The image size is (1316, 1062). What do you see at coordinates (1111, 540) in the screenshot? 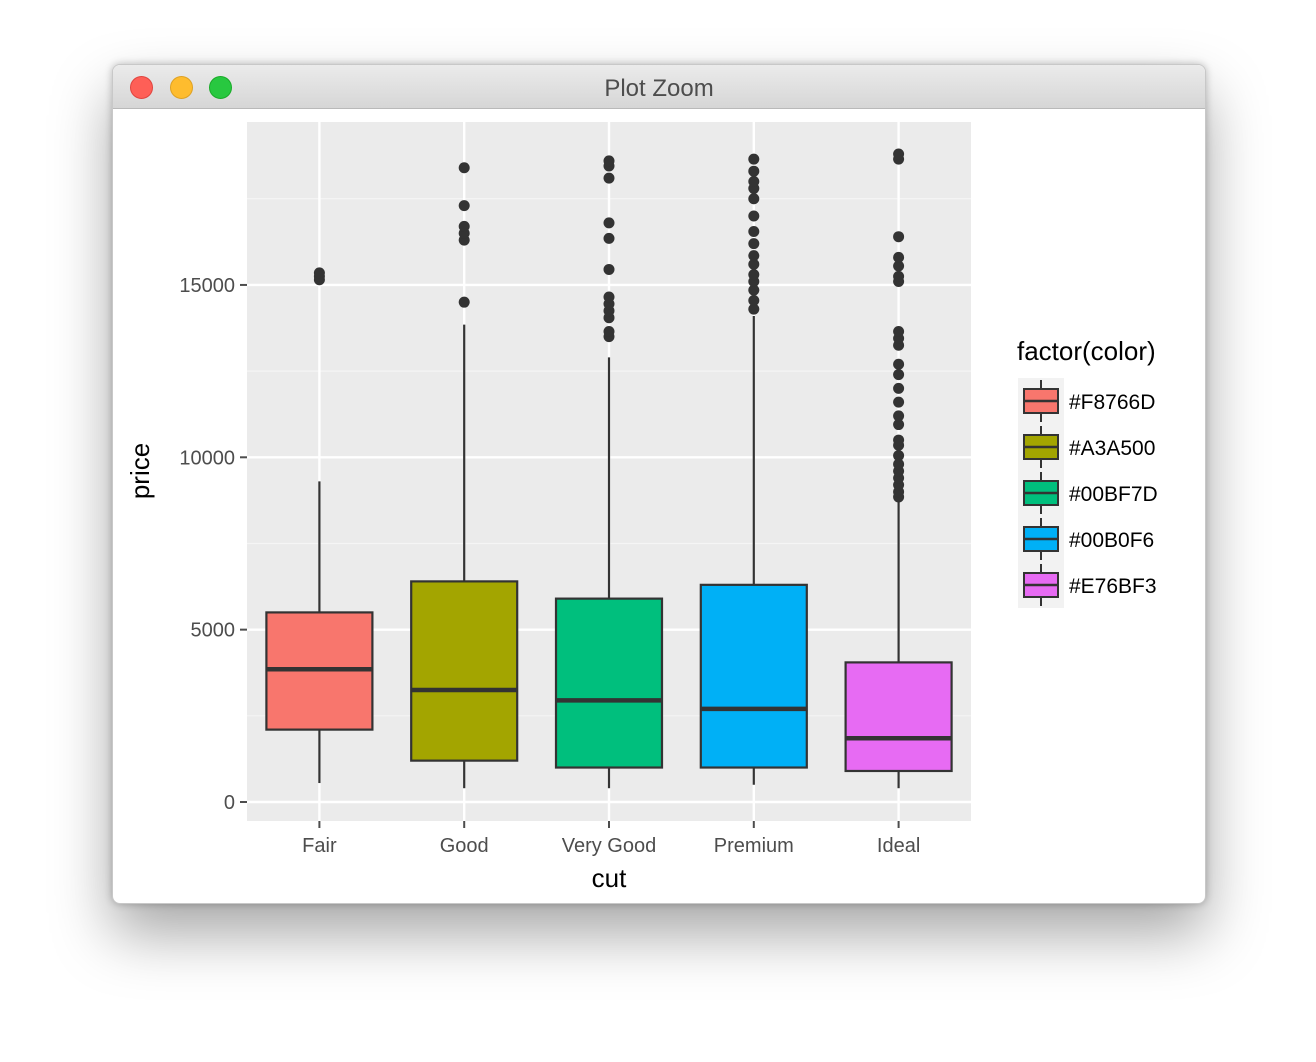
I see `legend-item-label: #00B0F6` at bounding box center [1111, 540].